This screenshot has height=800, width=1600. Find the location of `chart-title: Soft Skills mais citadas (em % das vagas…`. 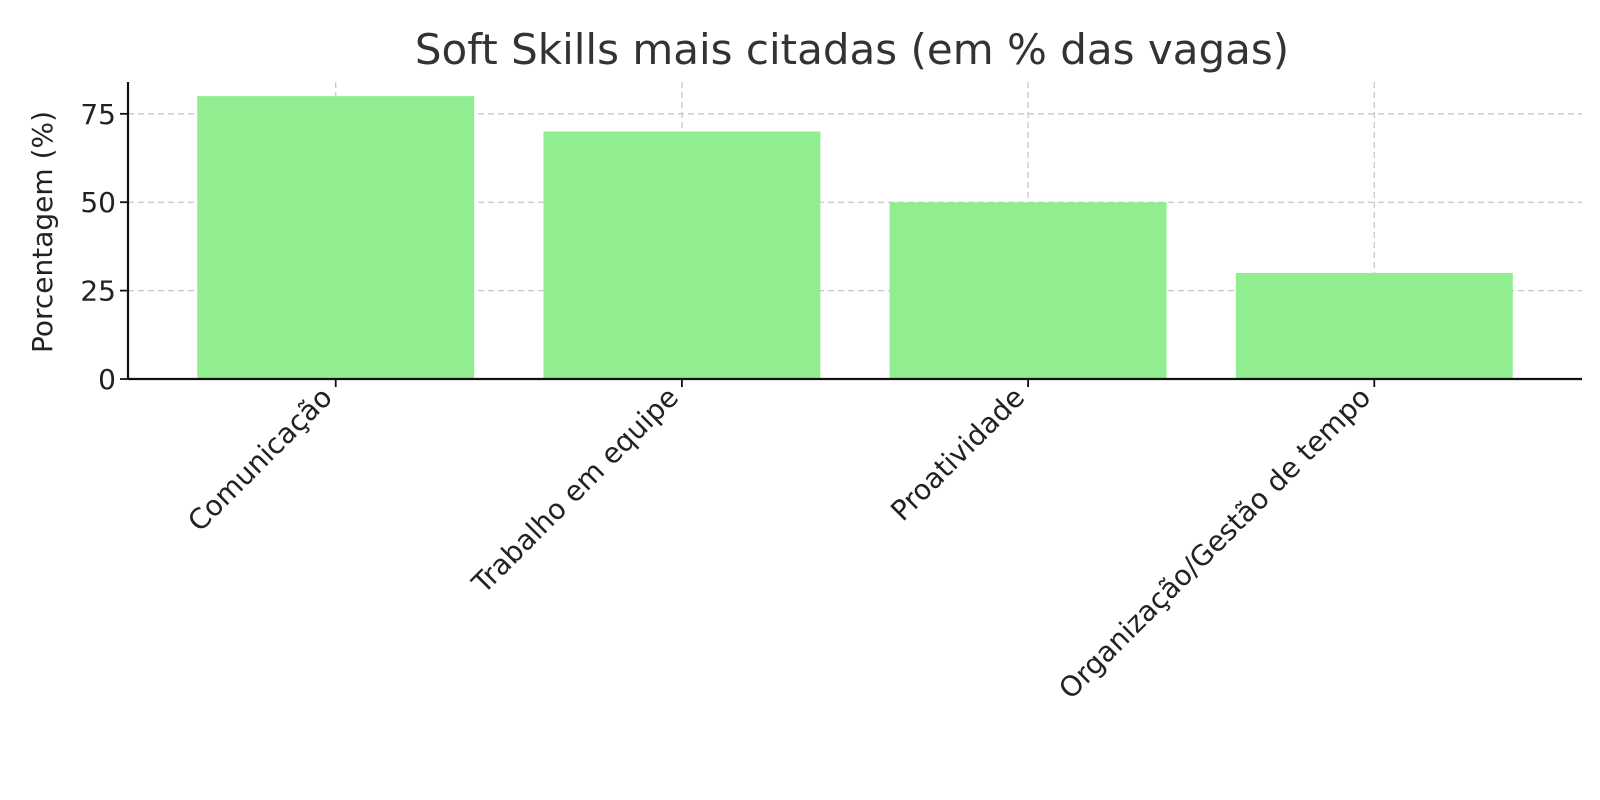

chart-title: Soft Skills mais citadas (em % das vagas… is located at coordinates (852, 49).